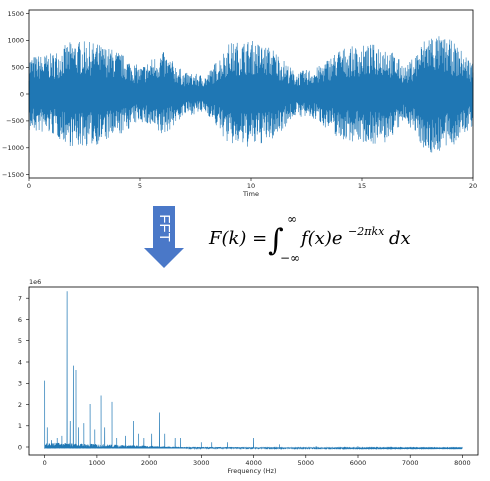  I want to click on y-tick-label: 3, so click(20, 384).